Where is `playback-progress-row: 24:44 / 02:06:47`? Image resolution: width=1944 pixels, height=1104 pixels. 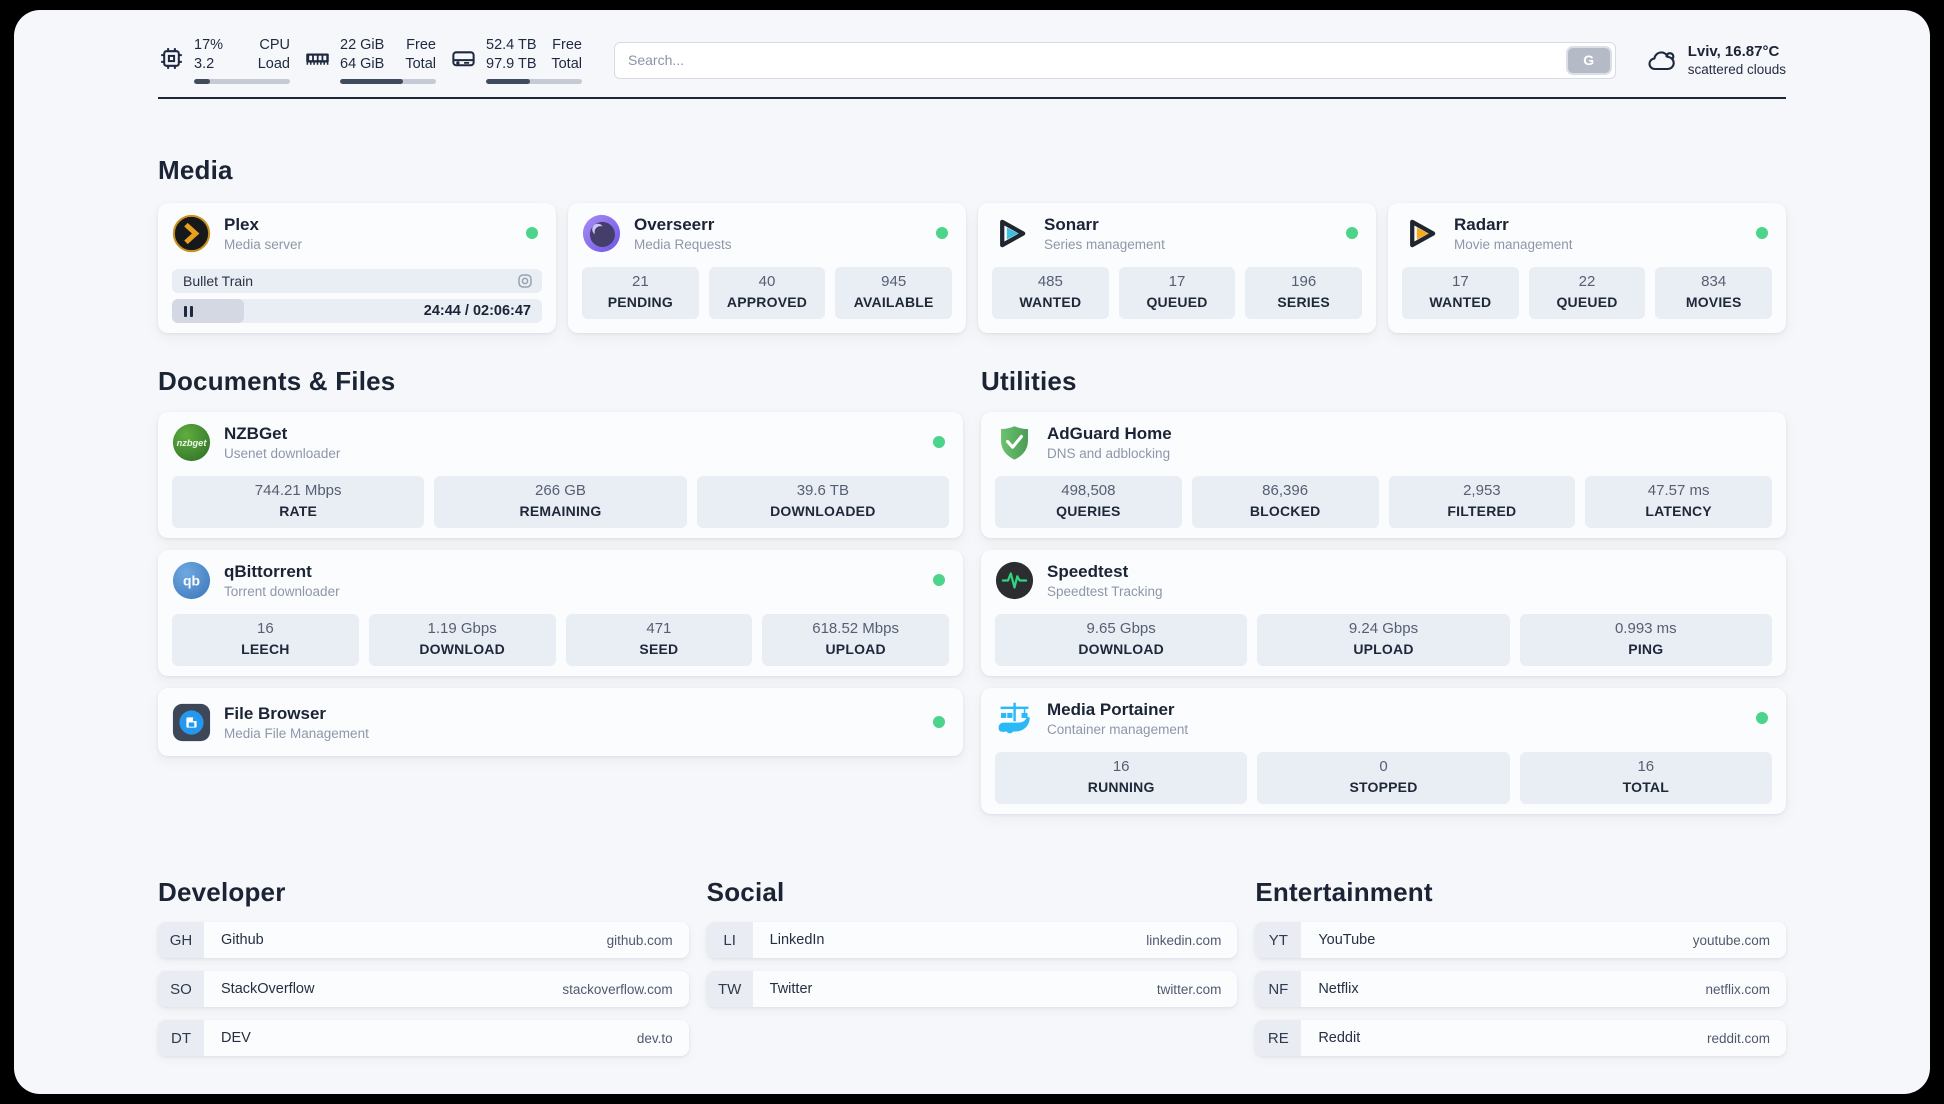 playback-progress-row: 24:44 / 02:06:47 is located at coordinates (357, 311).